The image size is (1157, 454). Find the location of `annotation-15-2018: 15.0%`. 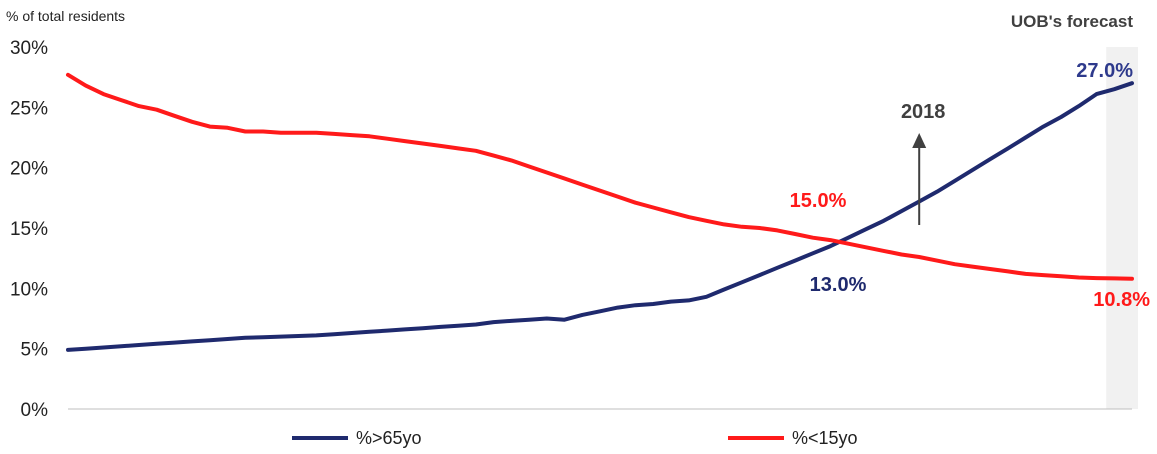

annotation-15-2018: 15.0% is located at coordinates (818, 201).